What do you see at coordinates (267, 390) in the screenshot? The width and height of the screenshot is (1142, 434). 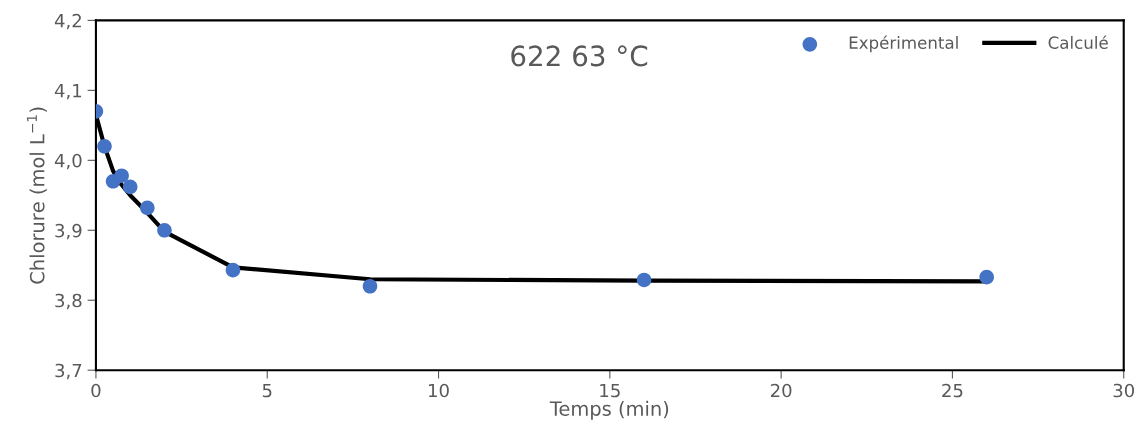 I see `x-tick-label: 5` at bounding box center [267, 390].